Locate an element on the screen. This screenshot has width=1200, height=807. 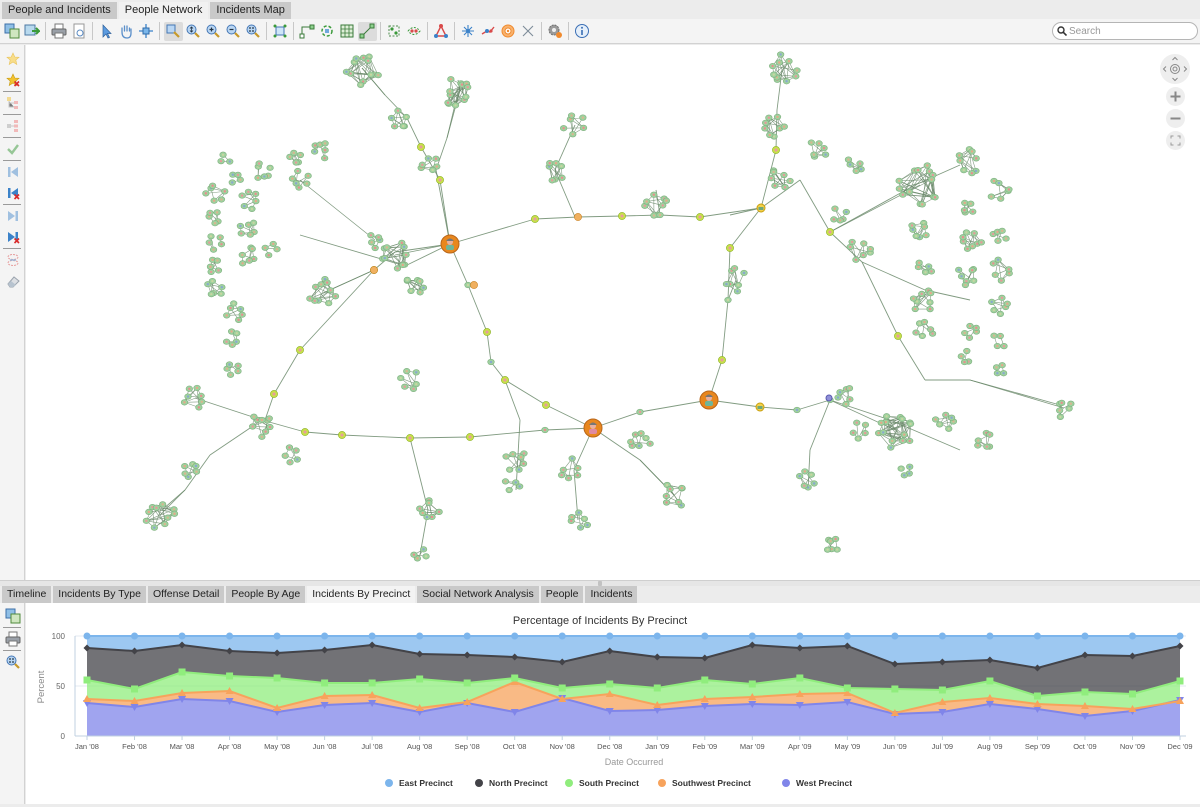
tab-people-network: People Network is located at coordinates (164, 10).